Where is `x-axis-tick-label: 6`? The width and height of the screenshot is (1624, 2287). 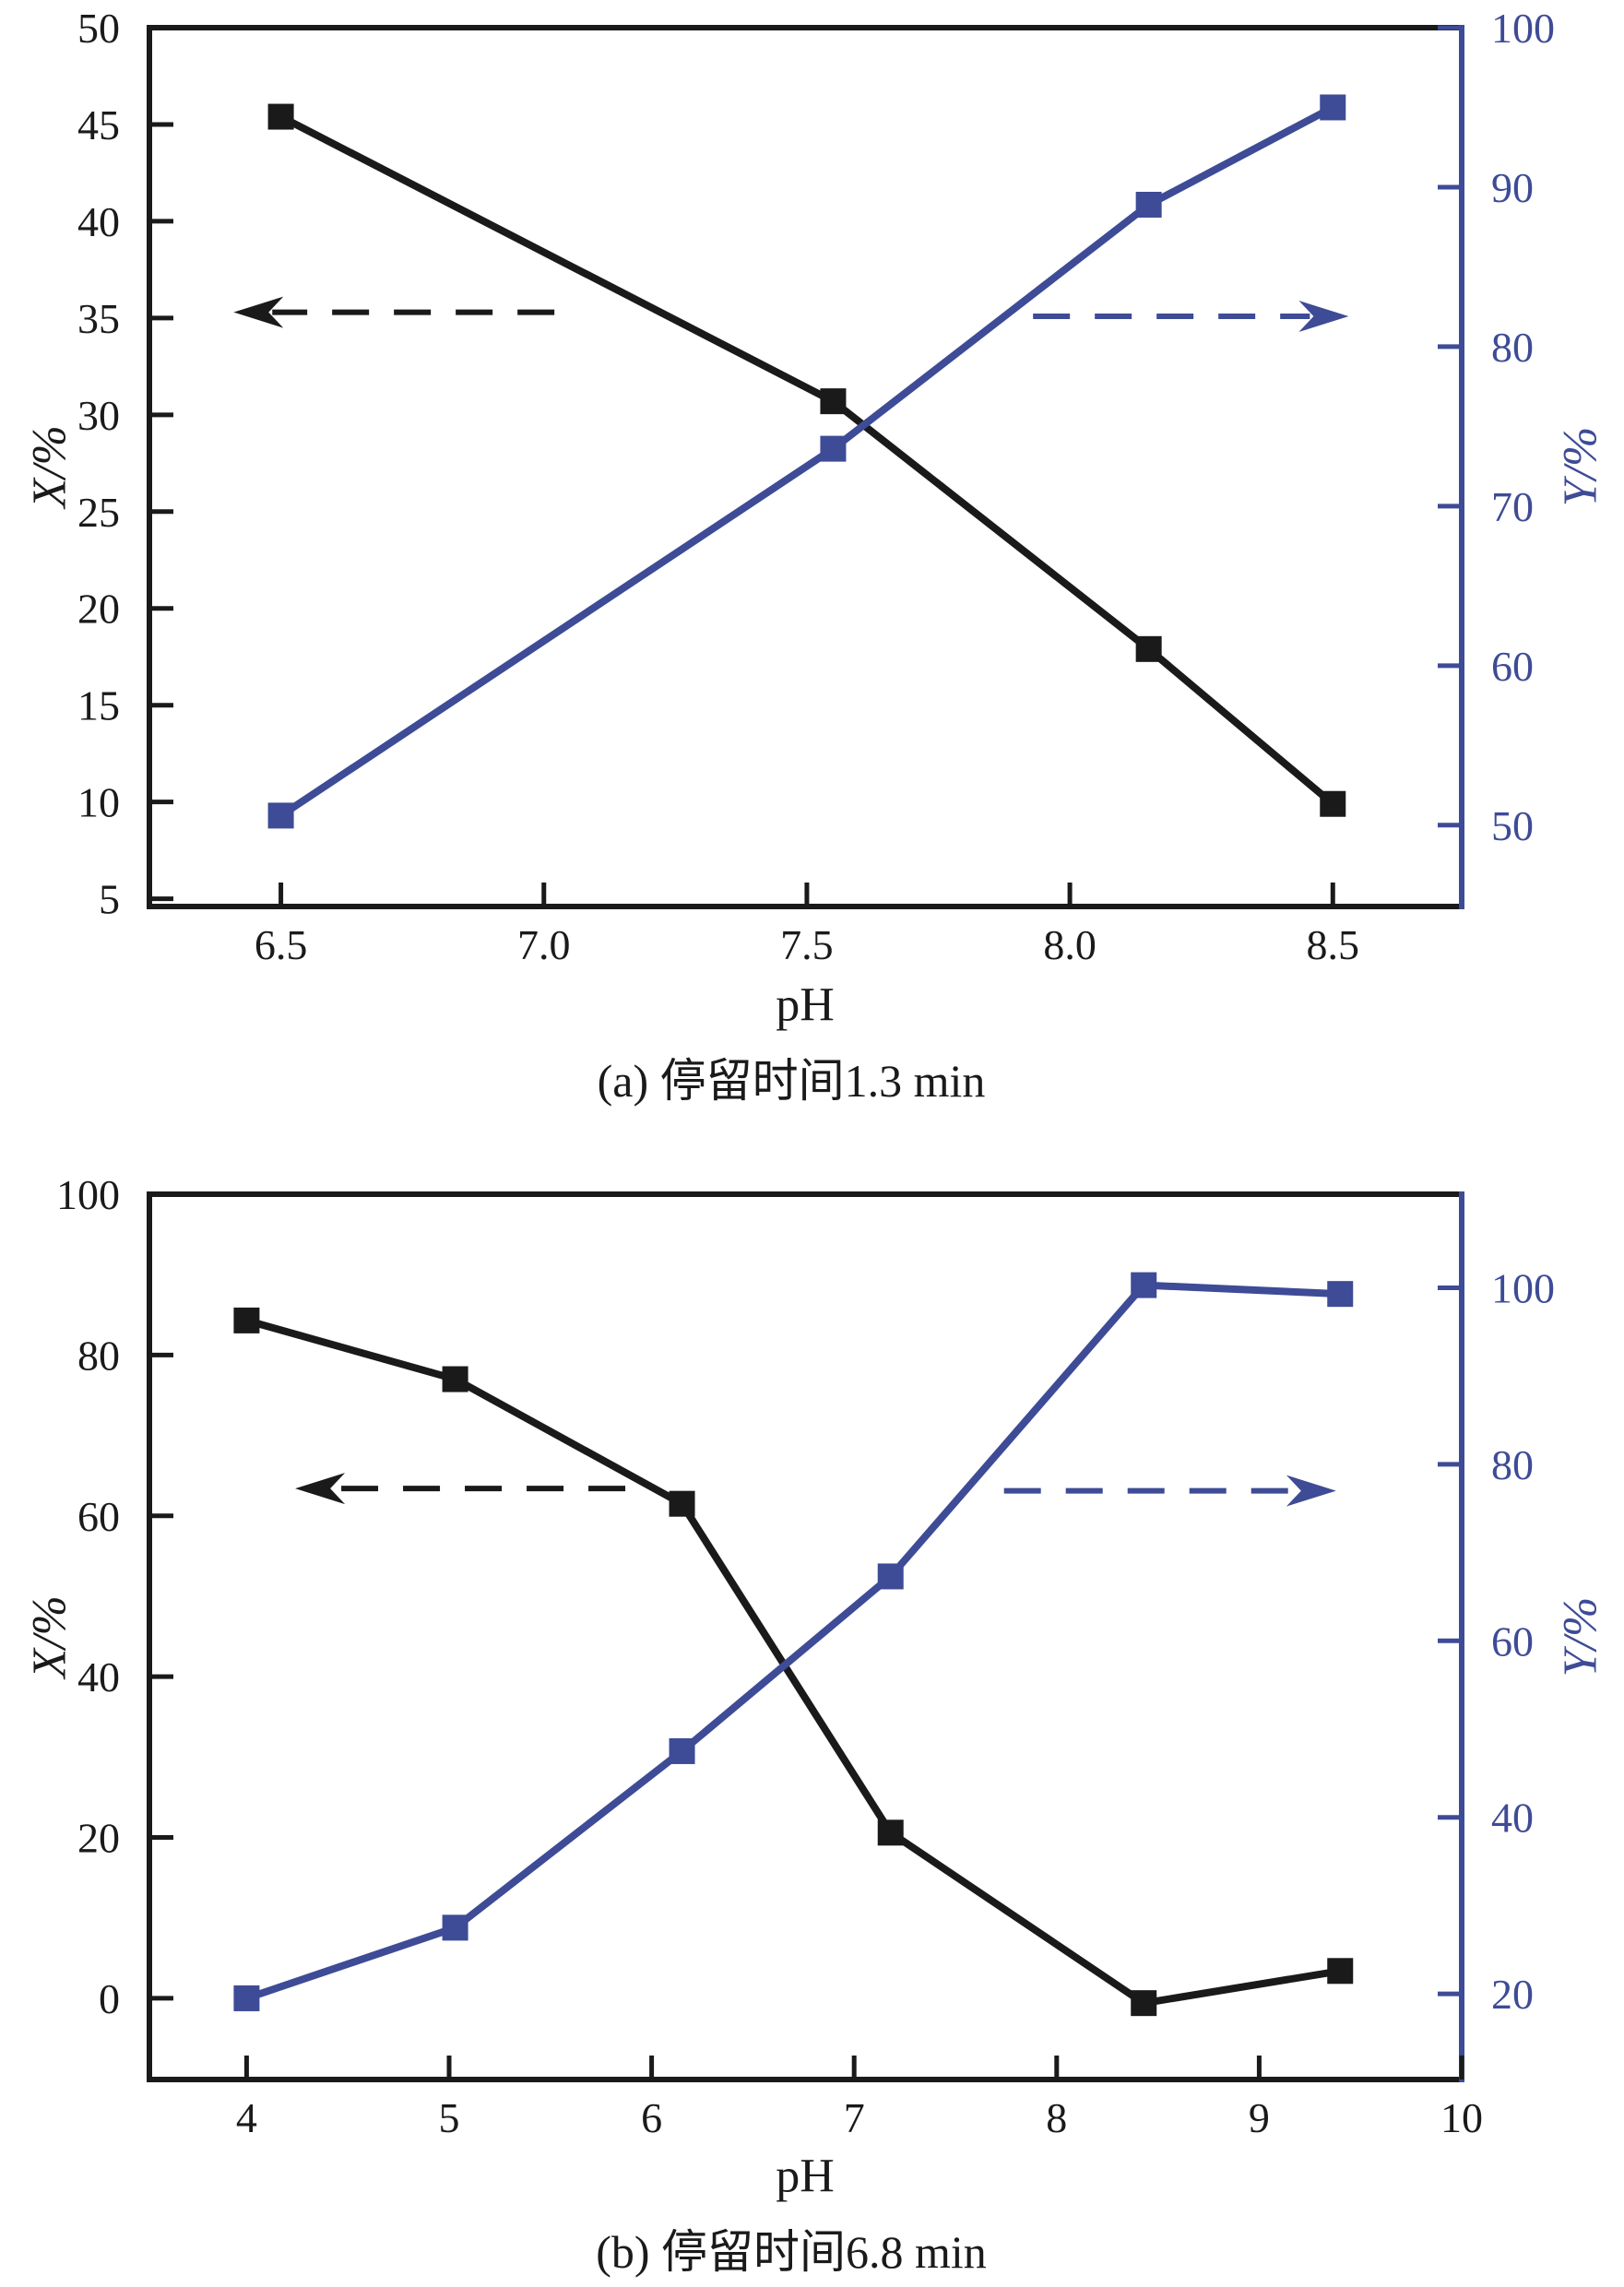 x-axis-tick-label: 6 is located at coordinates (651, 2117).